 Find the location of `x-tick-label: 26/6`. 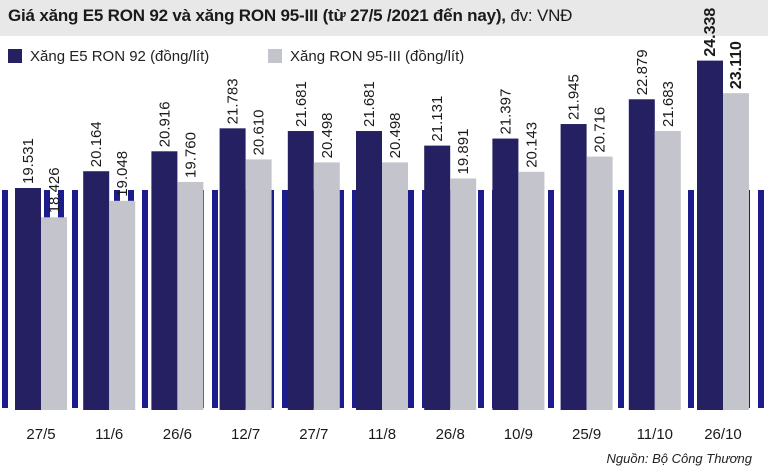

x-tick-label: 26/6 is located at coordinates (177, 434).